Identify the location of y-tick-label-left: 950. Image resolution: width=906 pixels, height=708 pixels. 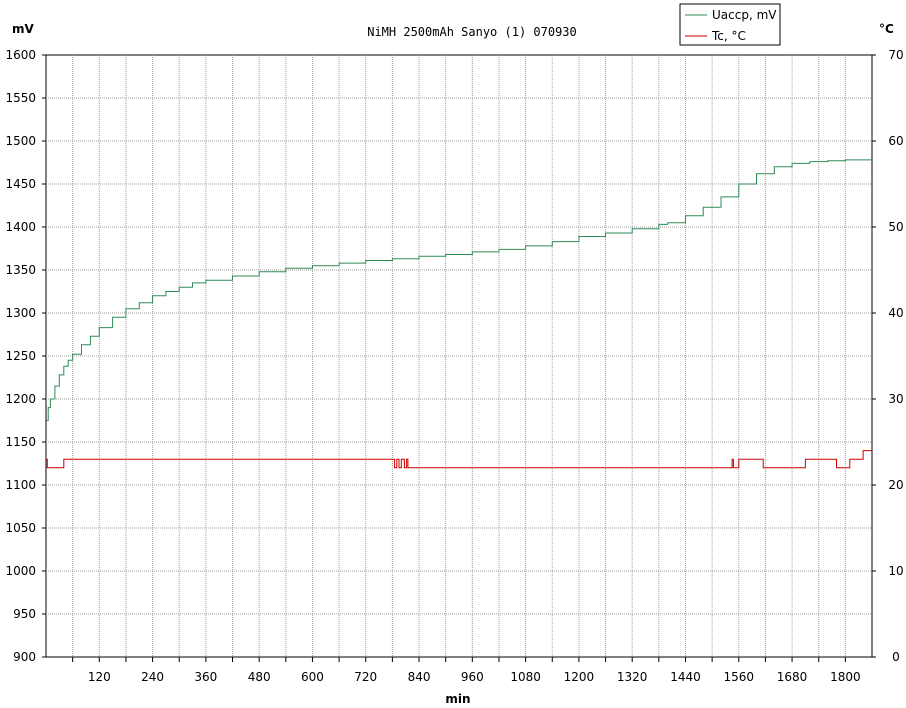
(24, 614).